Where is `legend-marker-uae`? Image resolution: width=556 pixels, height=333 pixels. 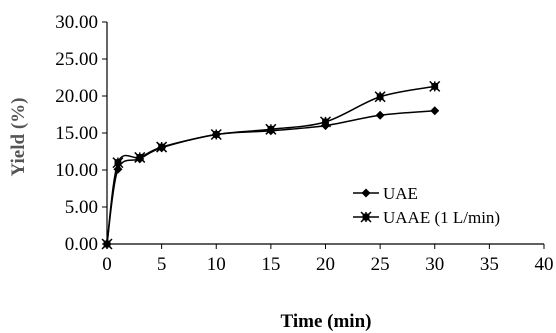 legend-marker-uae is located at coordinates (366, 193).